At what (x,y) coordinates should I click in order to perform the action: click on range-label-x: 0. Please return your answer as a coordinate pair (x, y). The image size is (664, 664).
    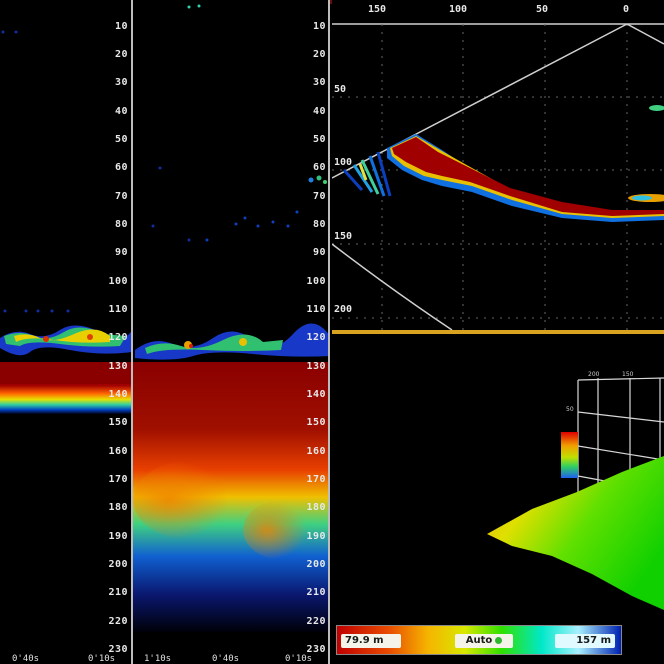
    Looking at the image, I should click on (626, 9).